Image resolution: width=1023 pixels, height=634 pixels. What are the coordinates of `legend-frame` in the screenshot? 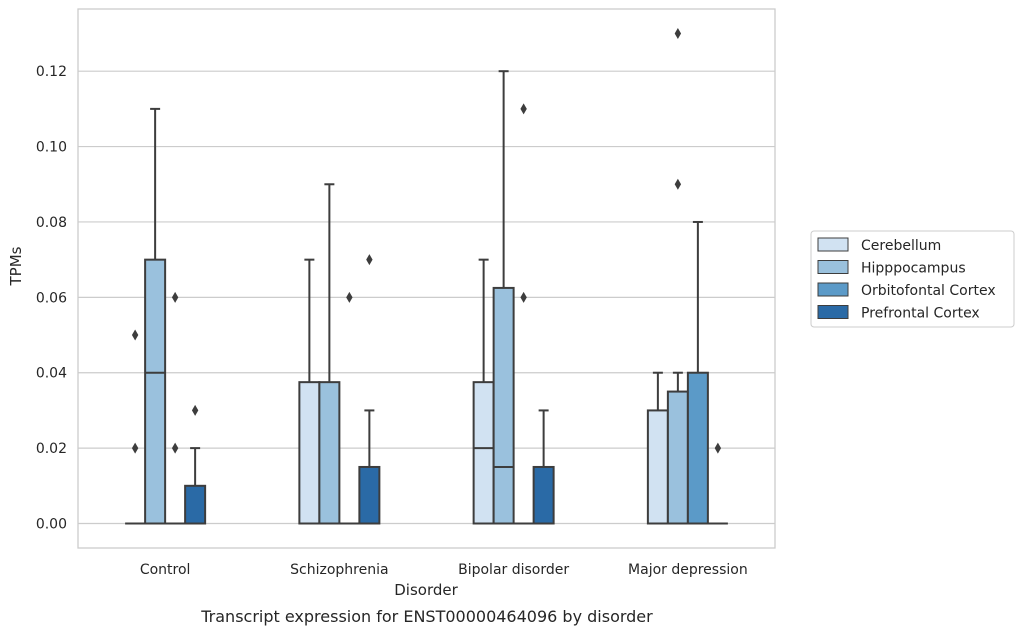 It's located at (912, 279).